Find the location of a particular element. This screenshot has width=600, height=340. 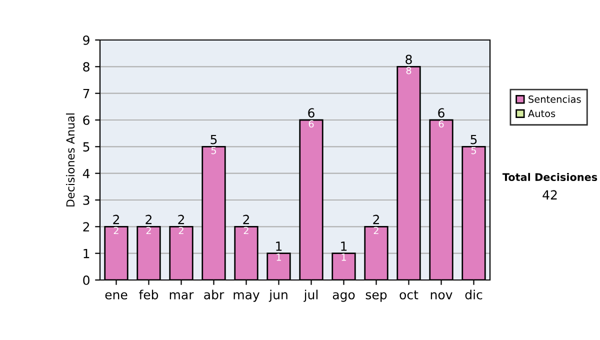

x-tick-label: dic is located at coordinates (473, 295).